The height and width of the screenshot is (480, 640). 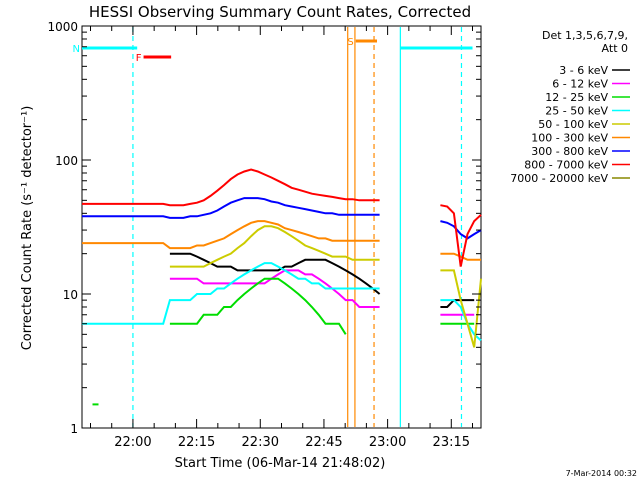 What do you see at coordinates (601, 473) in the screenshot?
I see `footer-timestamp: 7-Mar-2014 00:32` at bounding box center [601, 473].